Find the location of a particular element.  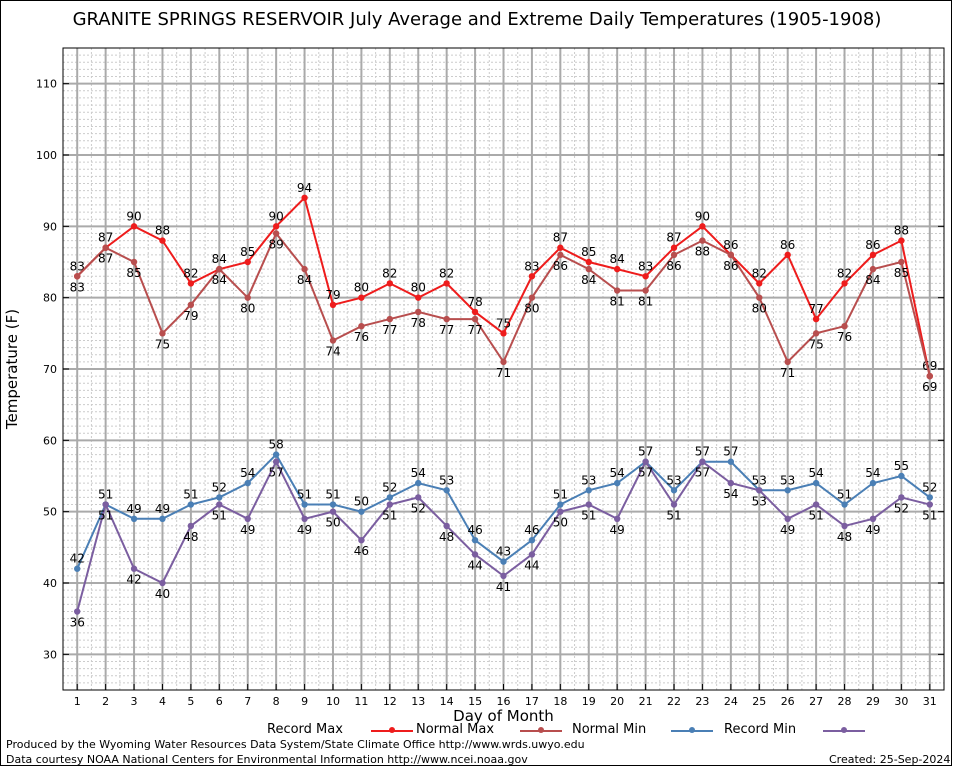

legend-label-normal-min: Normal Min is located at coordinates (609, 729).